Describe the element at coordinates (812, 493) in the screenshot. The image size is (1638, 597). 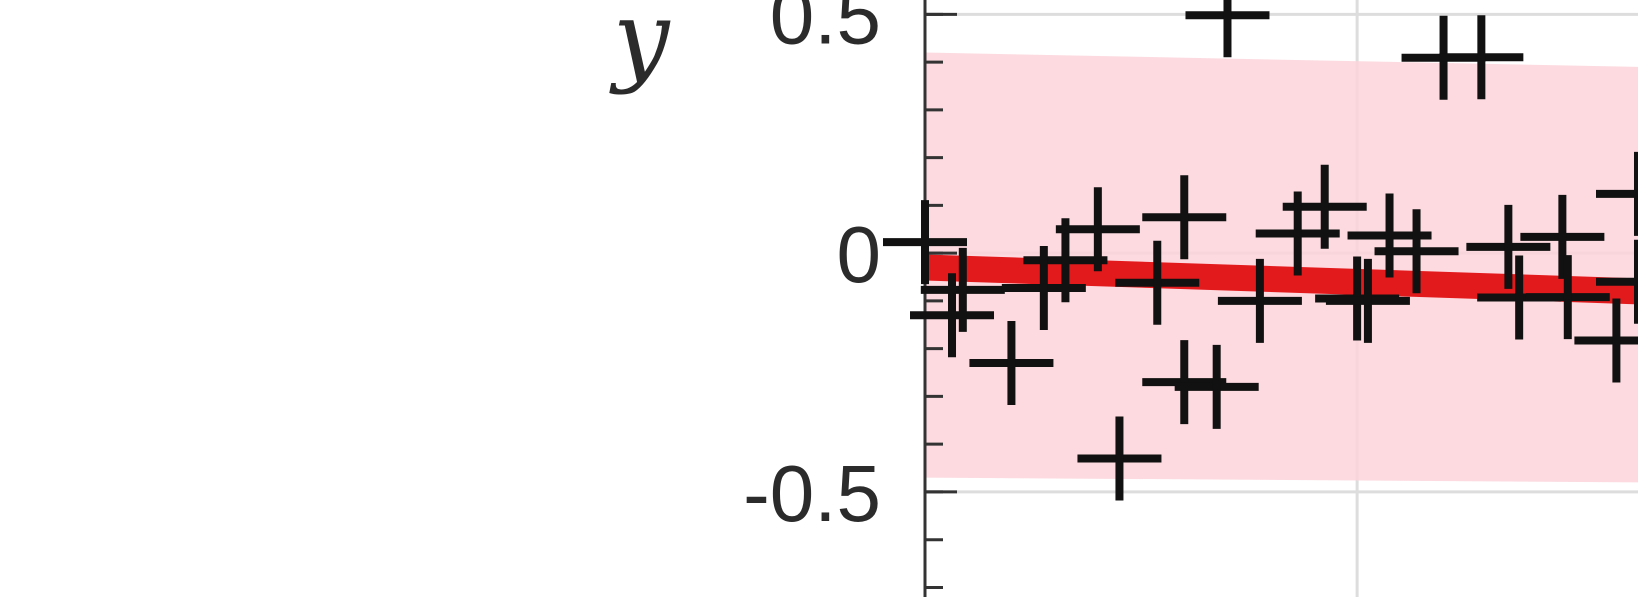
I see `y-tick-label: -0.5` at that location.